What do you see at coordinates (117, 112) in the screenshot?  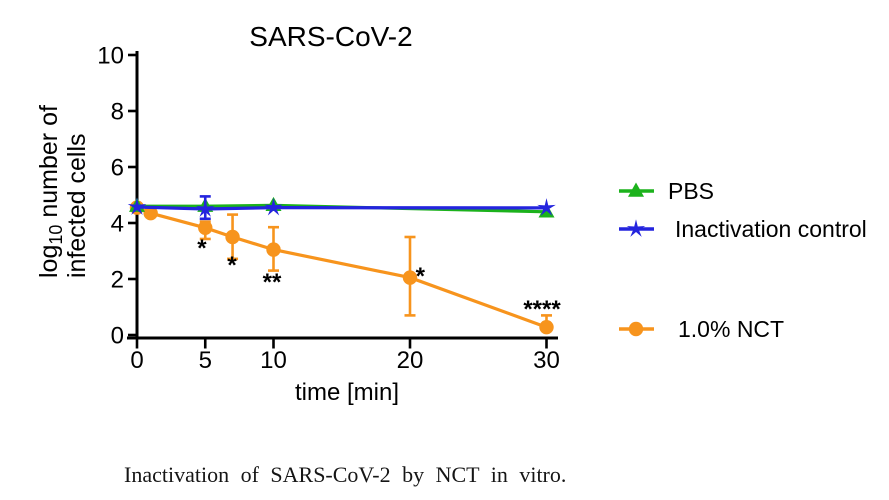 I see `y-tick-label: 8` at bounding box center [117, 112].